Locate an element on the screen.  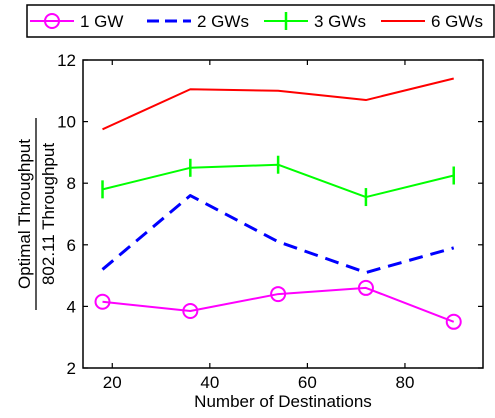
y-axis-label-numerator: Optimal Throughput is located at coordinates (24, 214).